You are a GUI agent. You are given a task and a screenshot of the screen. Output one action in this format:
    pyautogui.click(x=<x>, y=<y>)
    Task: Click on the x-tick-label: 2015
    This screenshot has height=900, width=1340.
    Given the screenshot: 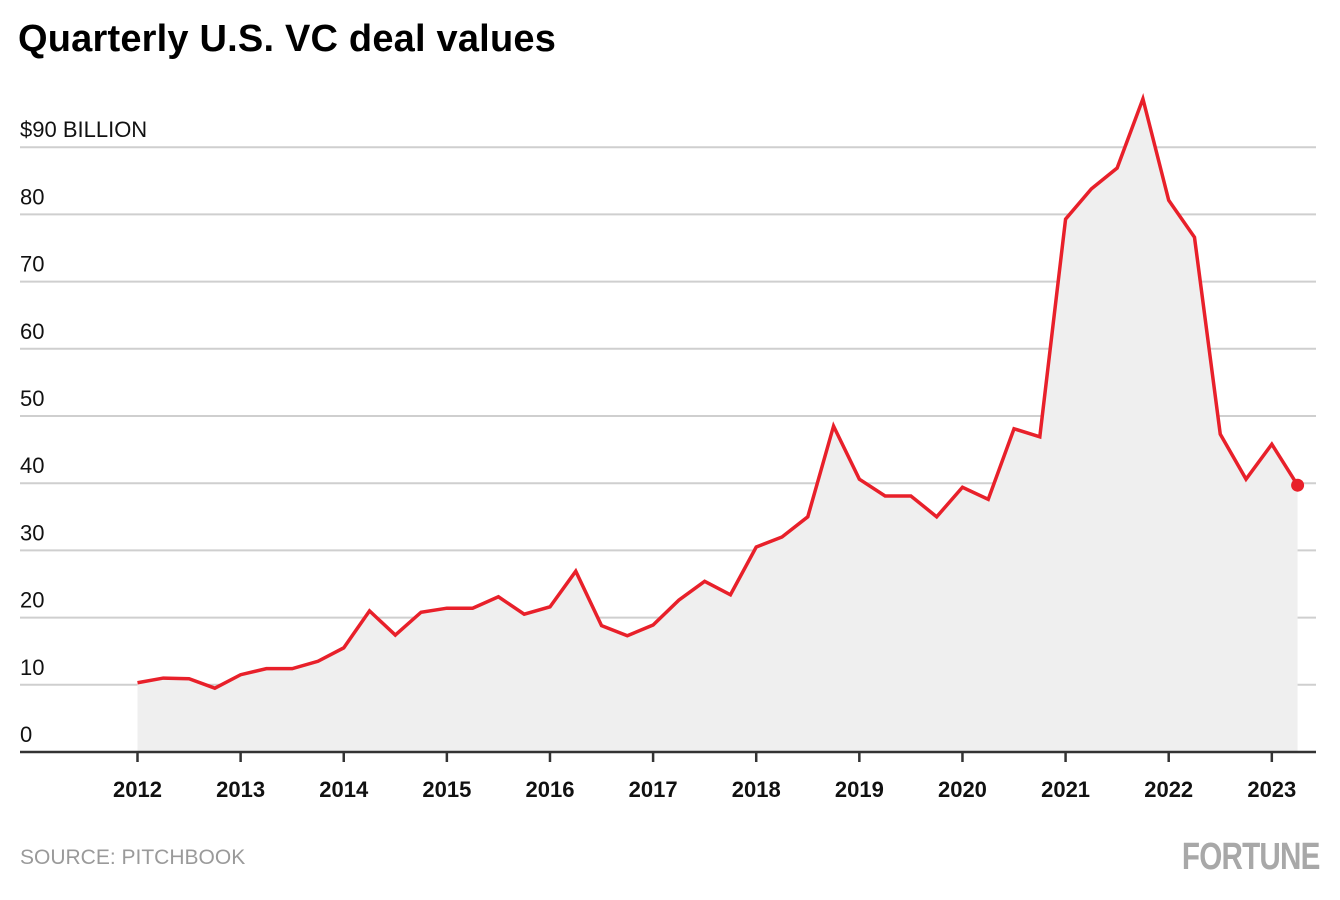 What is the action you would take?
    pyautogui.click(x=446, y=789)
    